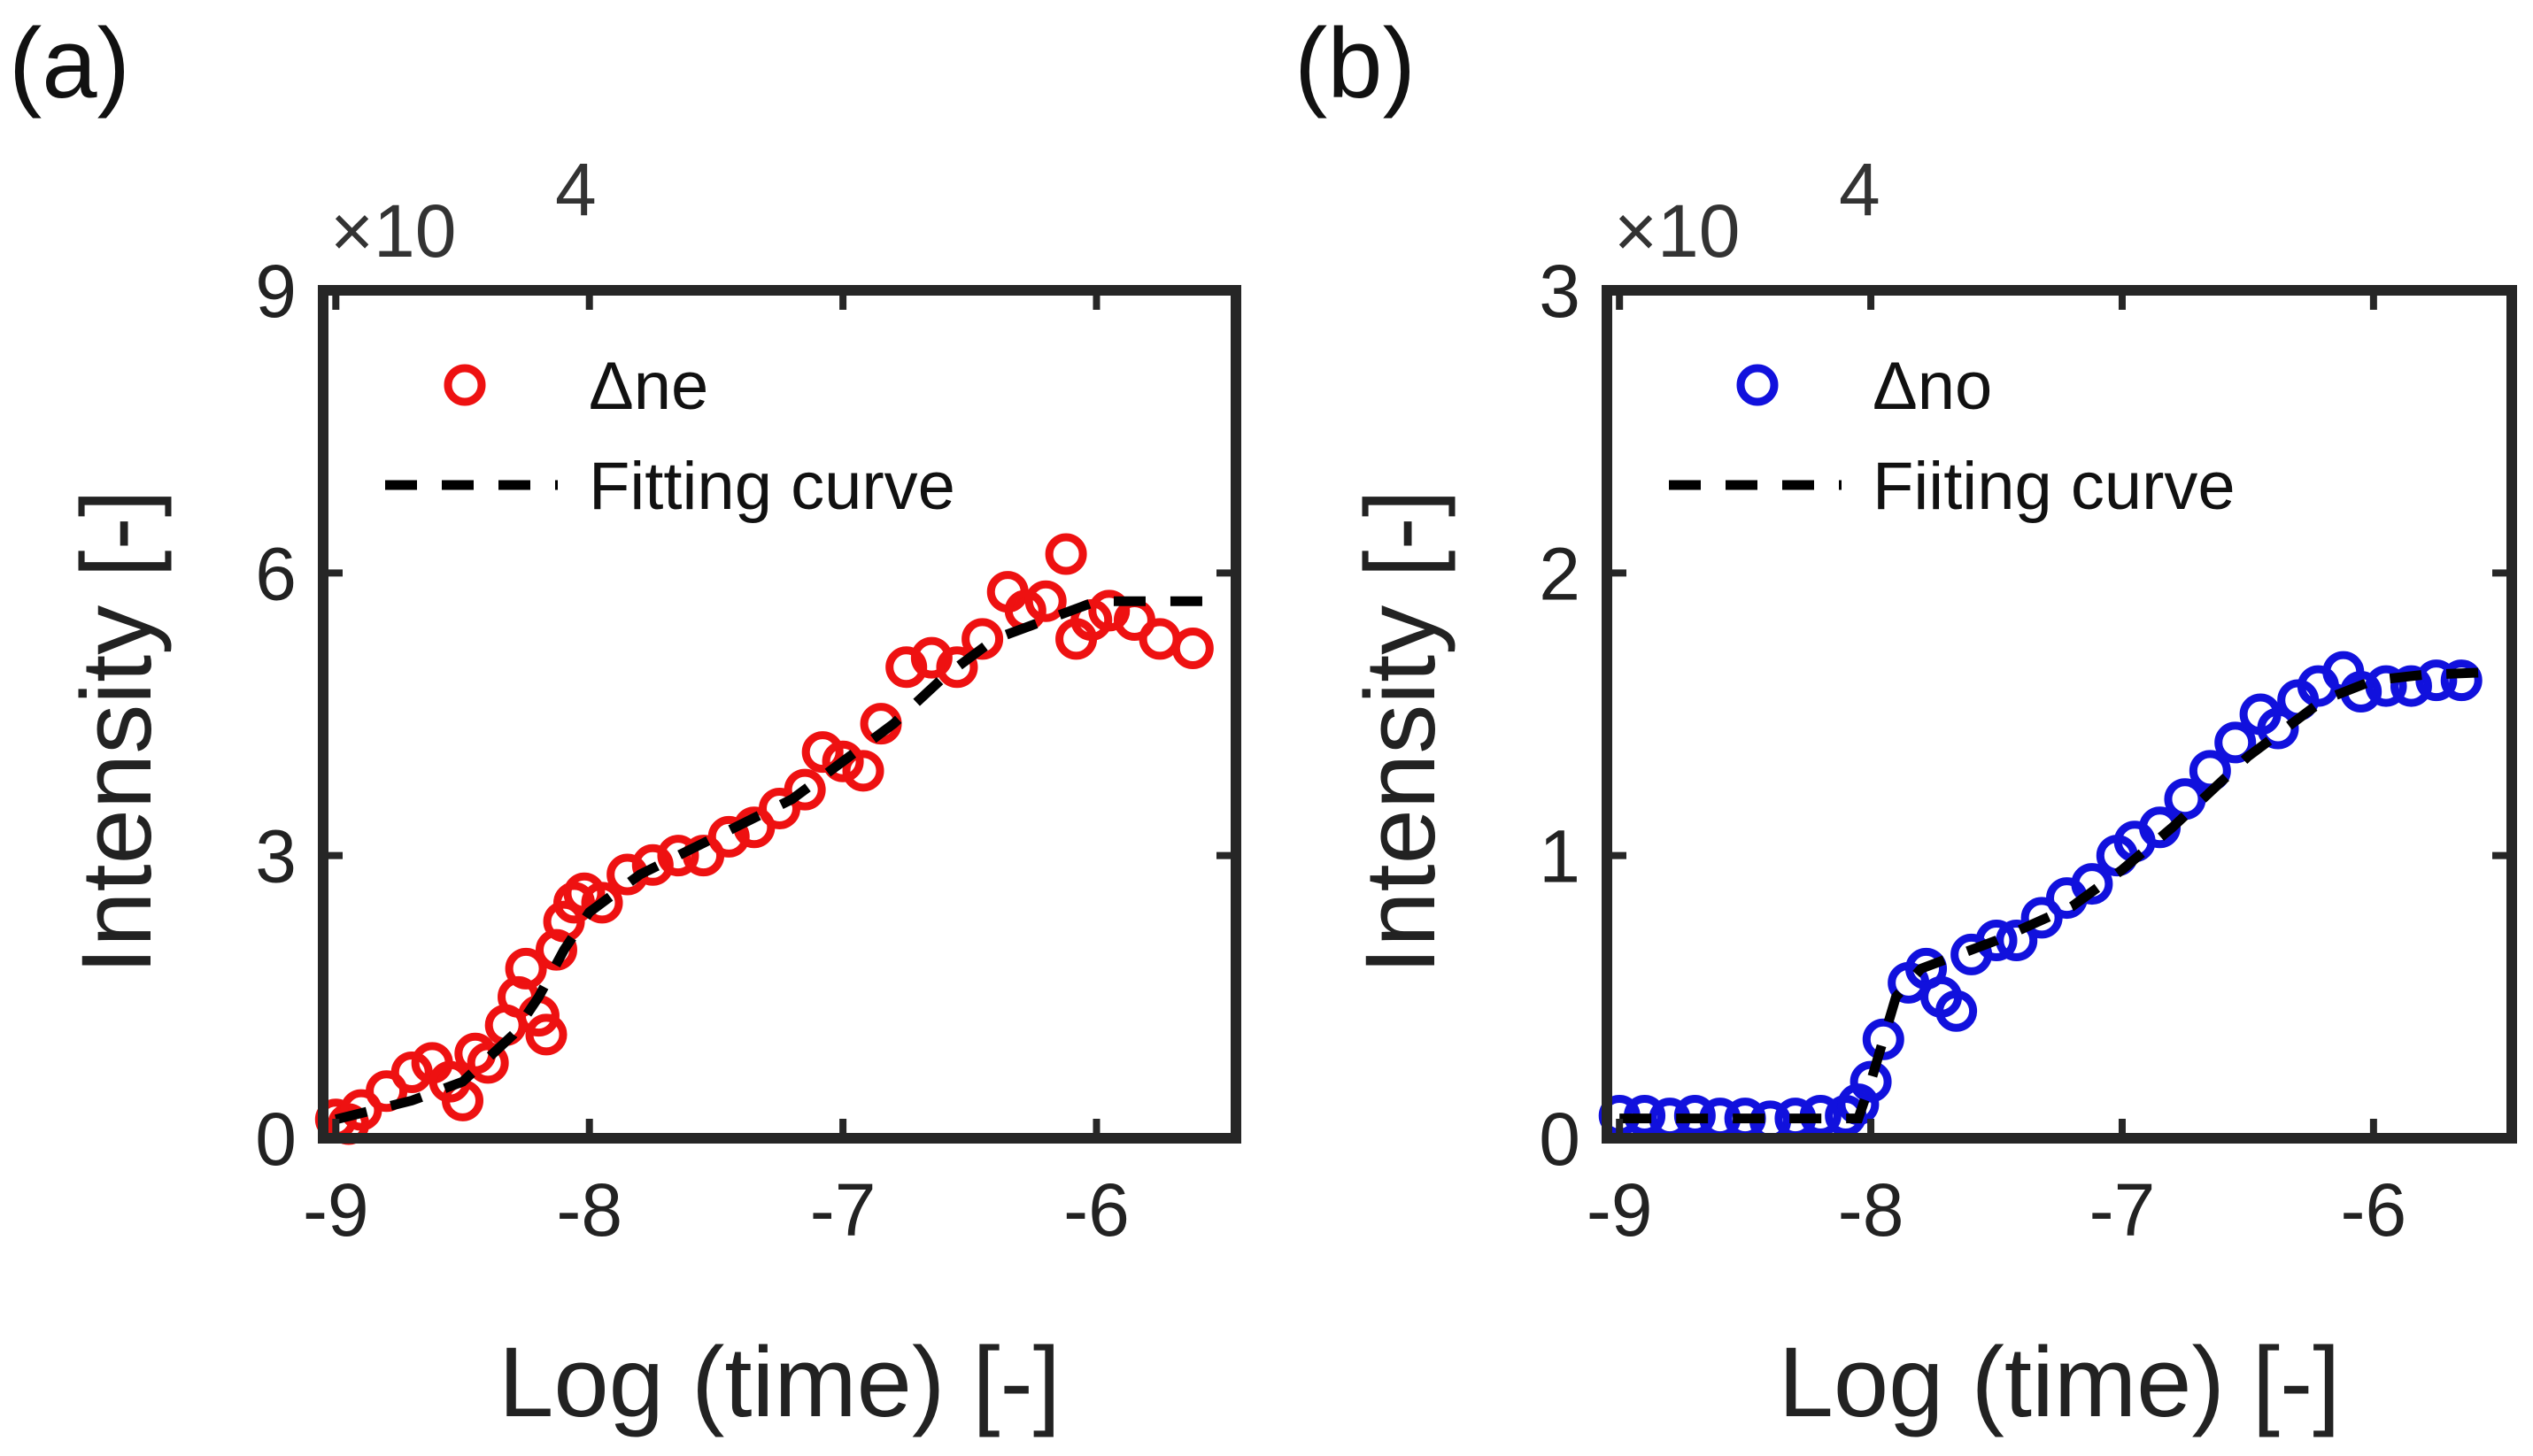 This screenshot has height=1456, width=2533. What do you see at coordinates (276, 573) in the screenshot?
I see `y-tick-label: 6` at bounding box center [276, 573].